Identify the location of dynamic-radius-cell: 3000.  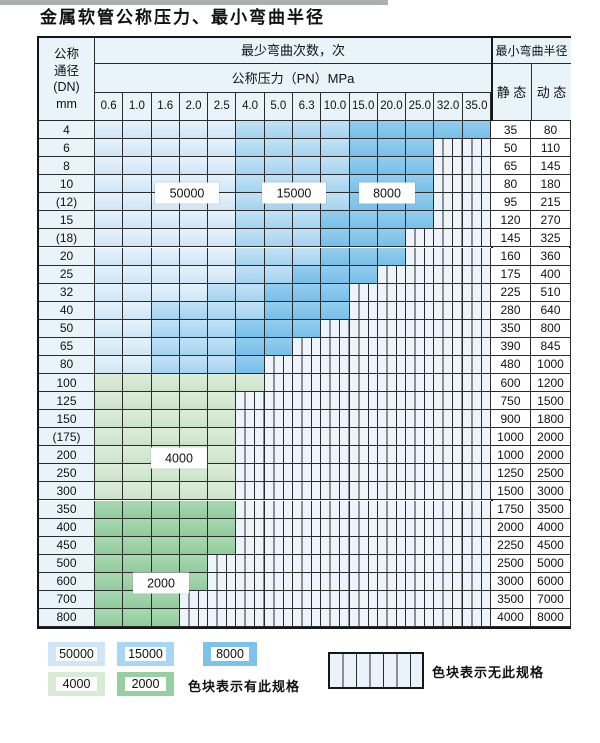
(551, 491).